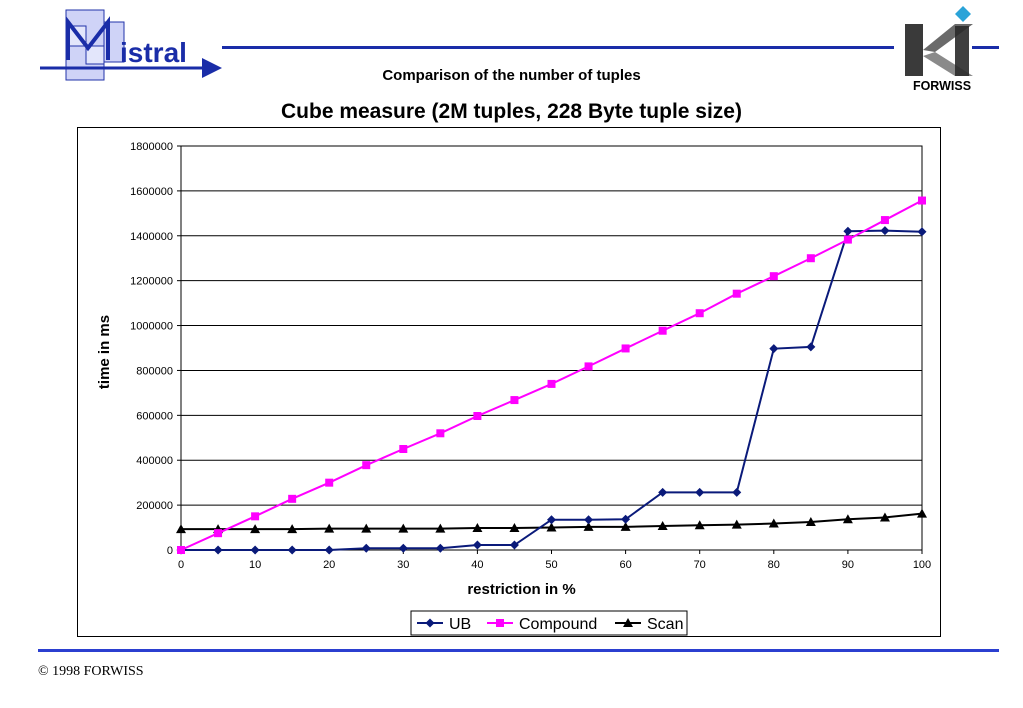  I want to click on x-tick-label: 60, so click(625, 565).